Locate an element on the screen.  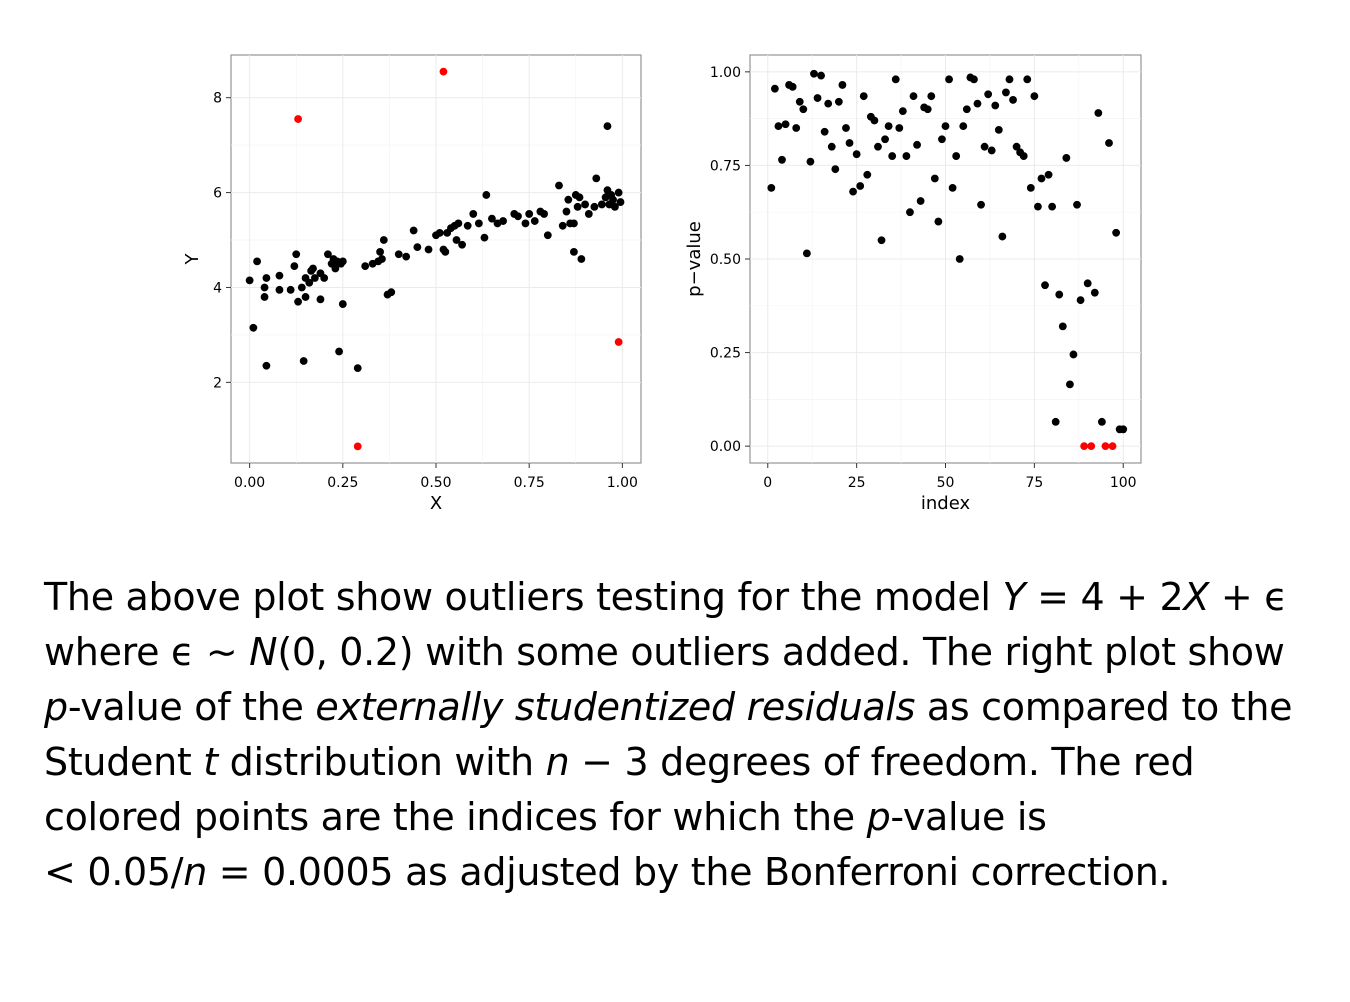
y-tick-label: 2 is located at coordinates (217, 383).